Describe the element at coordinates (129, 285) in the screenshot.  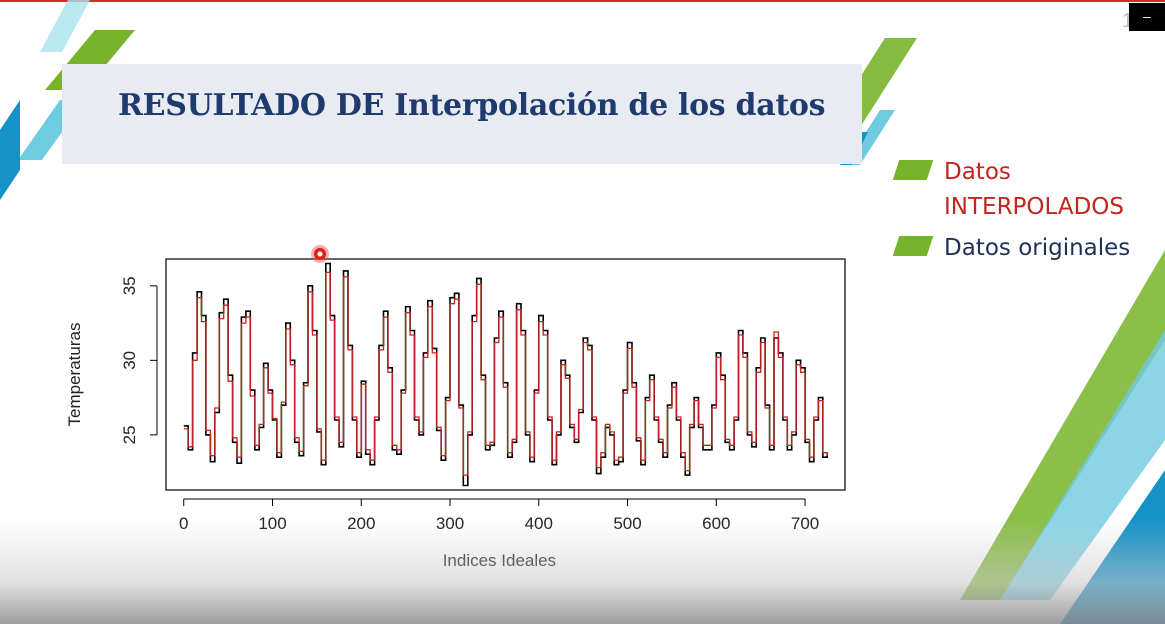
I see `y-tick-label: 35` at that location.